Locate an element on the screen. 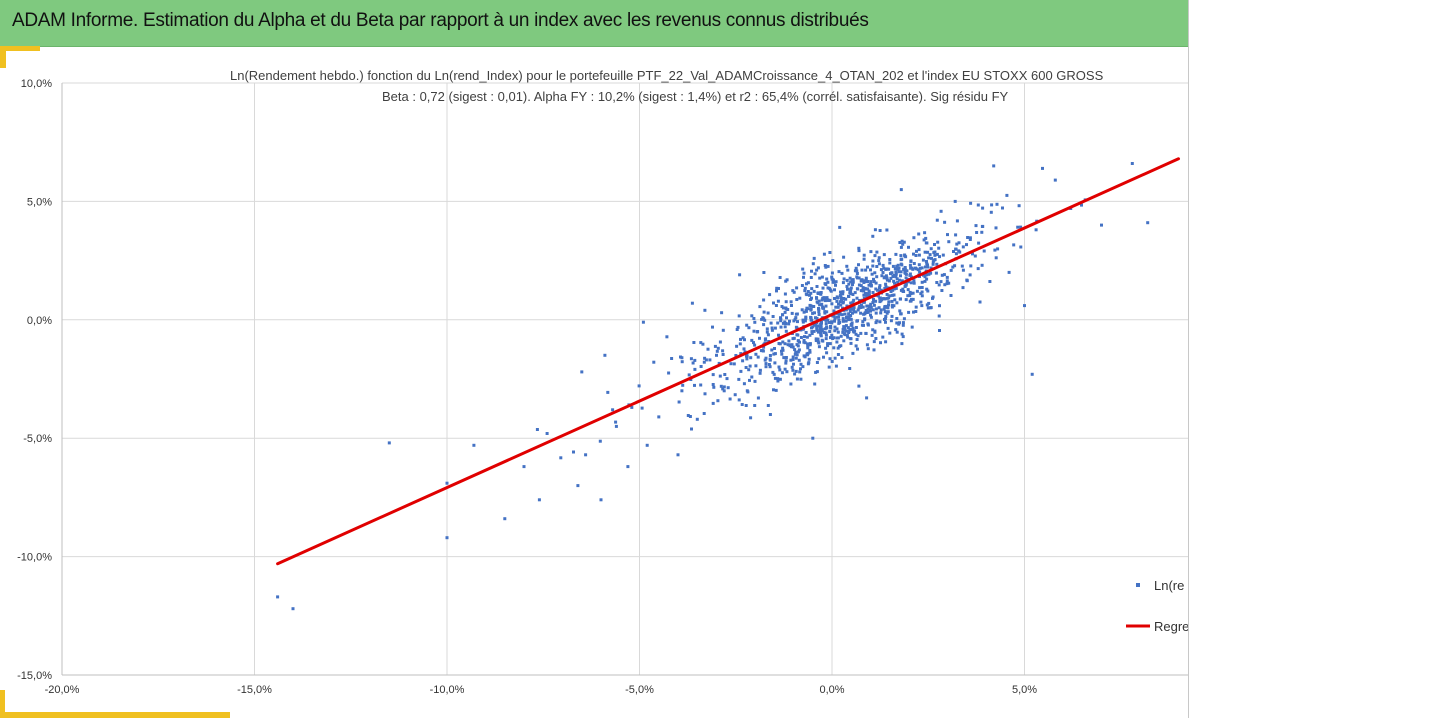 The height and width of the screenshot is (718, 1432). x-tick-label: 0,0% is located at coordinates (831, 690).